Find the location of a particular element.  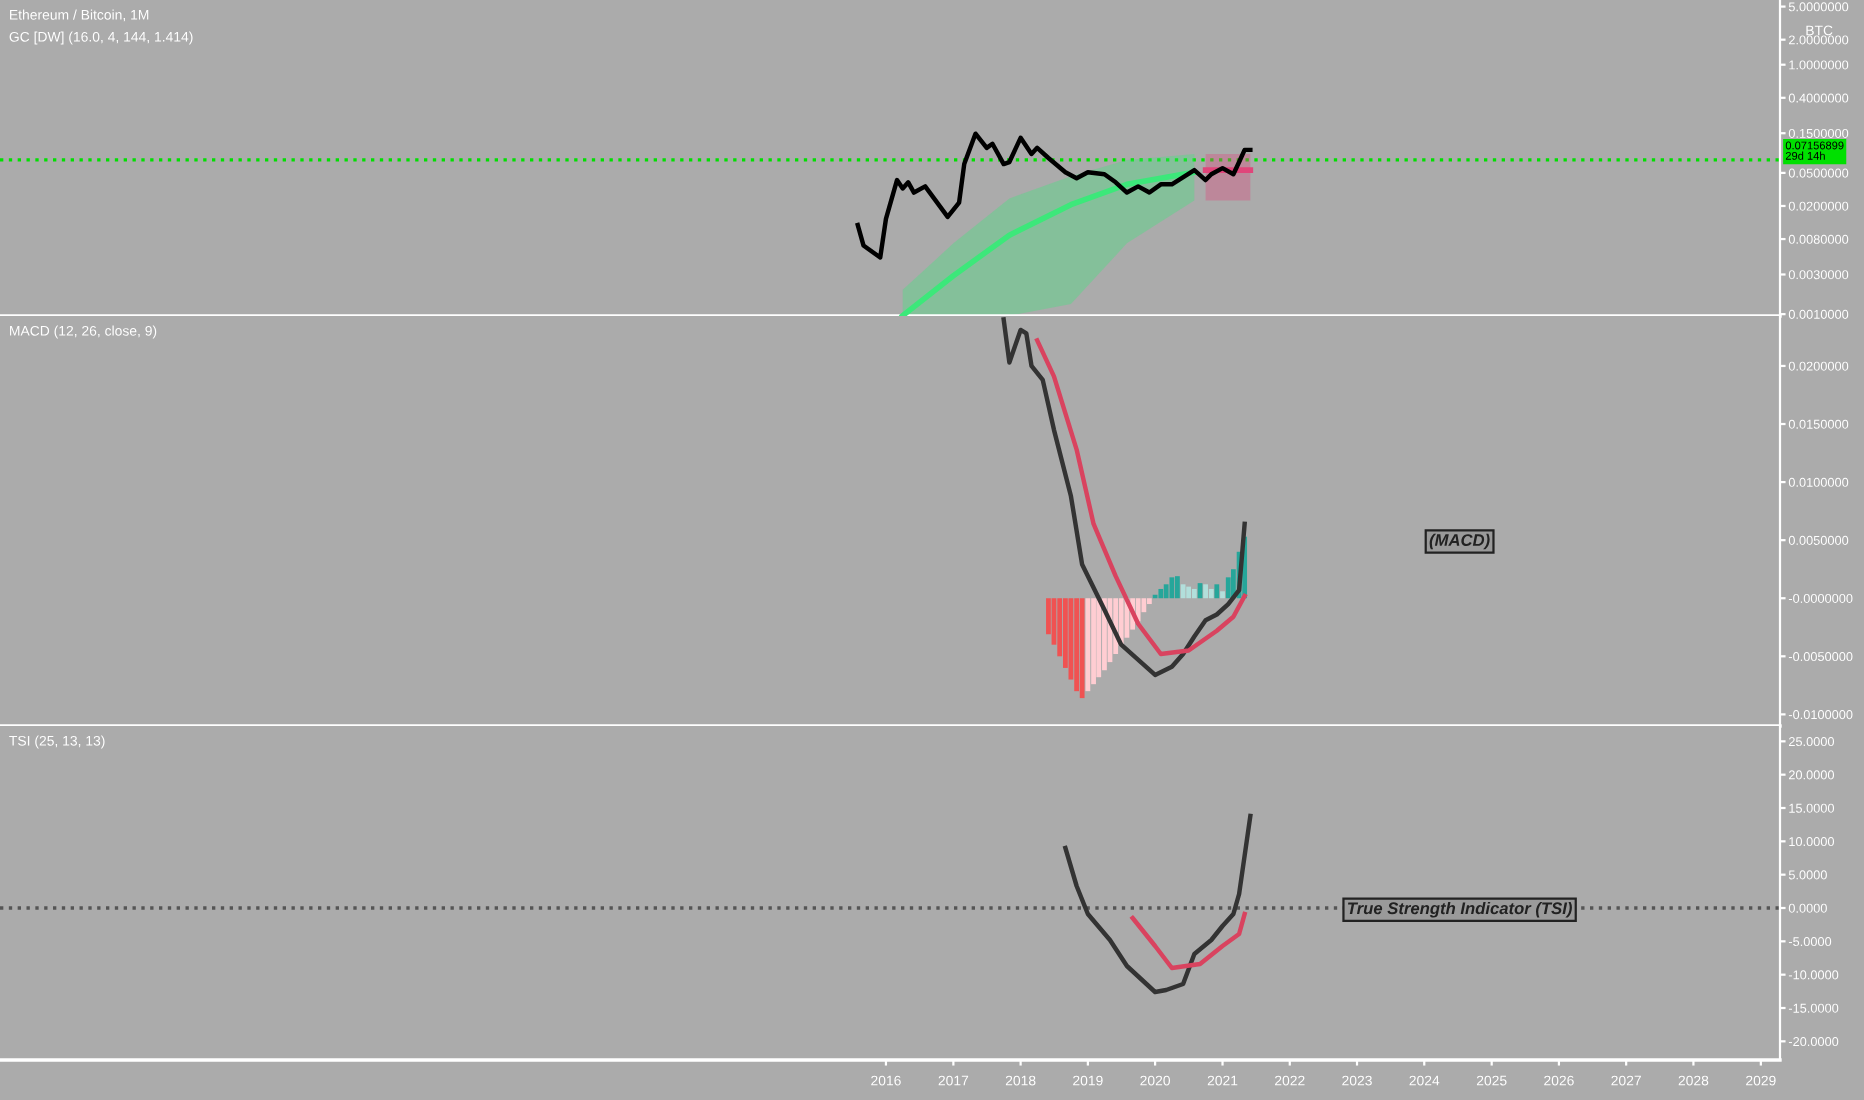

annotation: (MACD) is located at coordinates (1459, 541).